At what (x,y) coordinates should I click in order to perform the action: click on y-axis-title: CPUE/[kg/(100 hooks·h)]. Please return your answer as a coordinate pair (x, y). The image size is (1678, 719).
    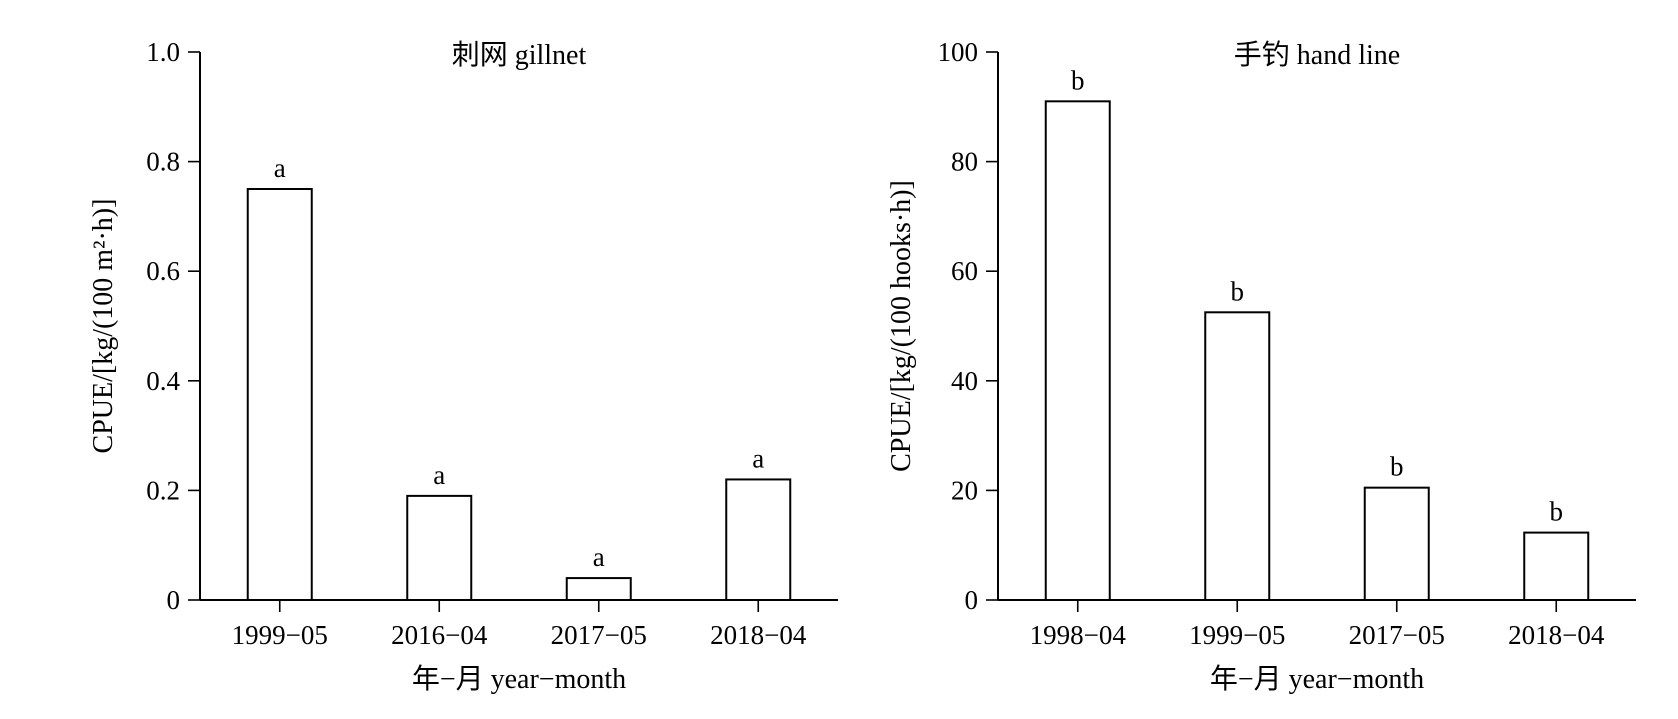
    Looking at the image, I should click on (901, 326).